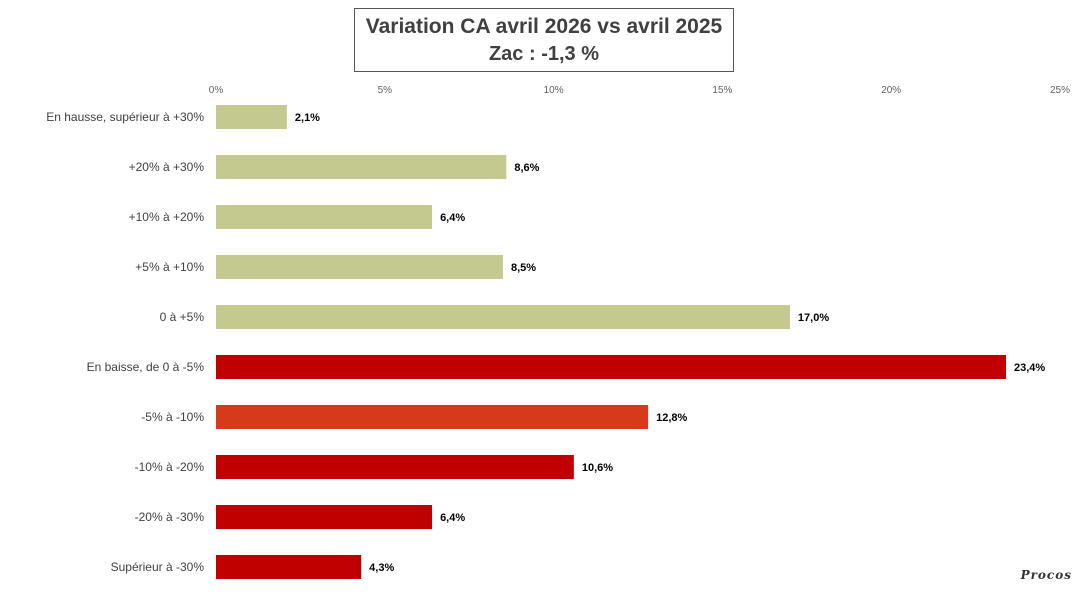  I want to click on category-label: En hausse, supérieur à +30%, so click(125, 117).